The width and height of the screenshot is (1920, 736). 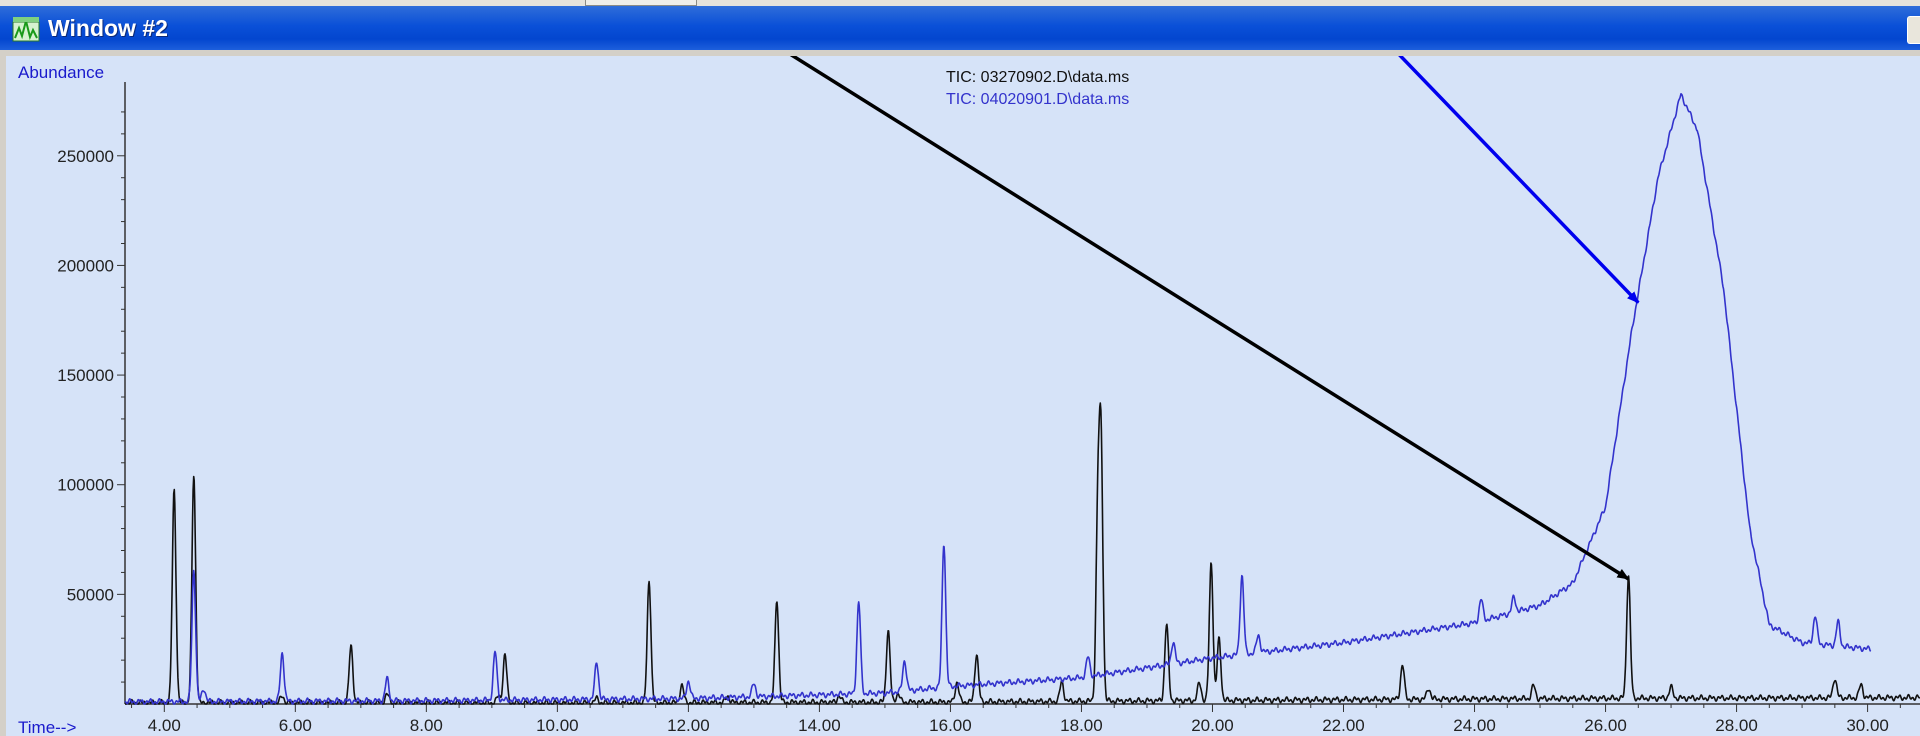 I want to click on desktop-strip, so click(x=960, y=3).